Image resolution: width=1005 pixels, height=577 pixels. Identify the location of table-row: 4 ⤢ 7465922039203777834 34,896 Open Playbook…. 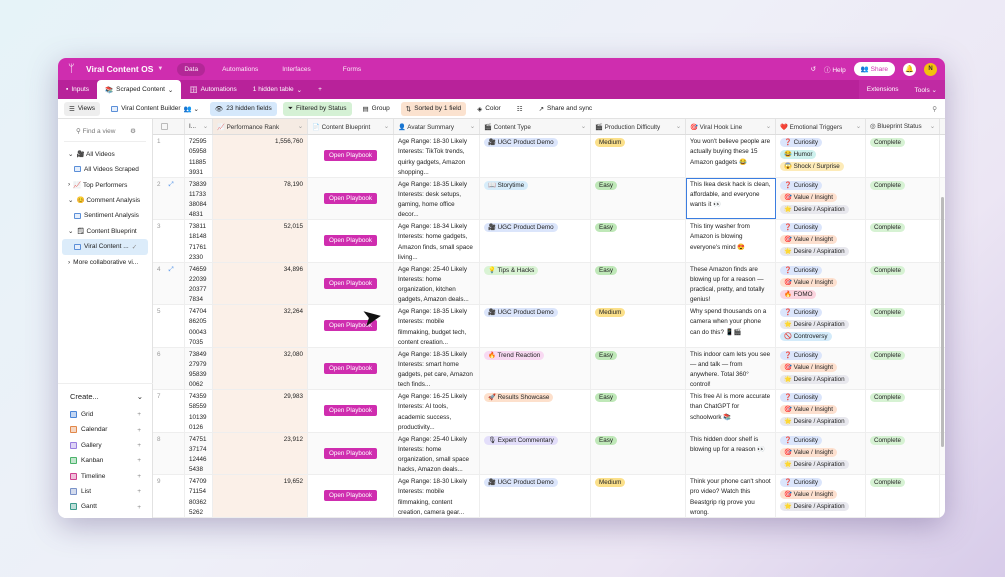
(549, 283).